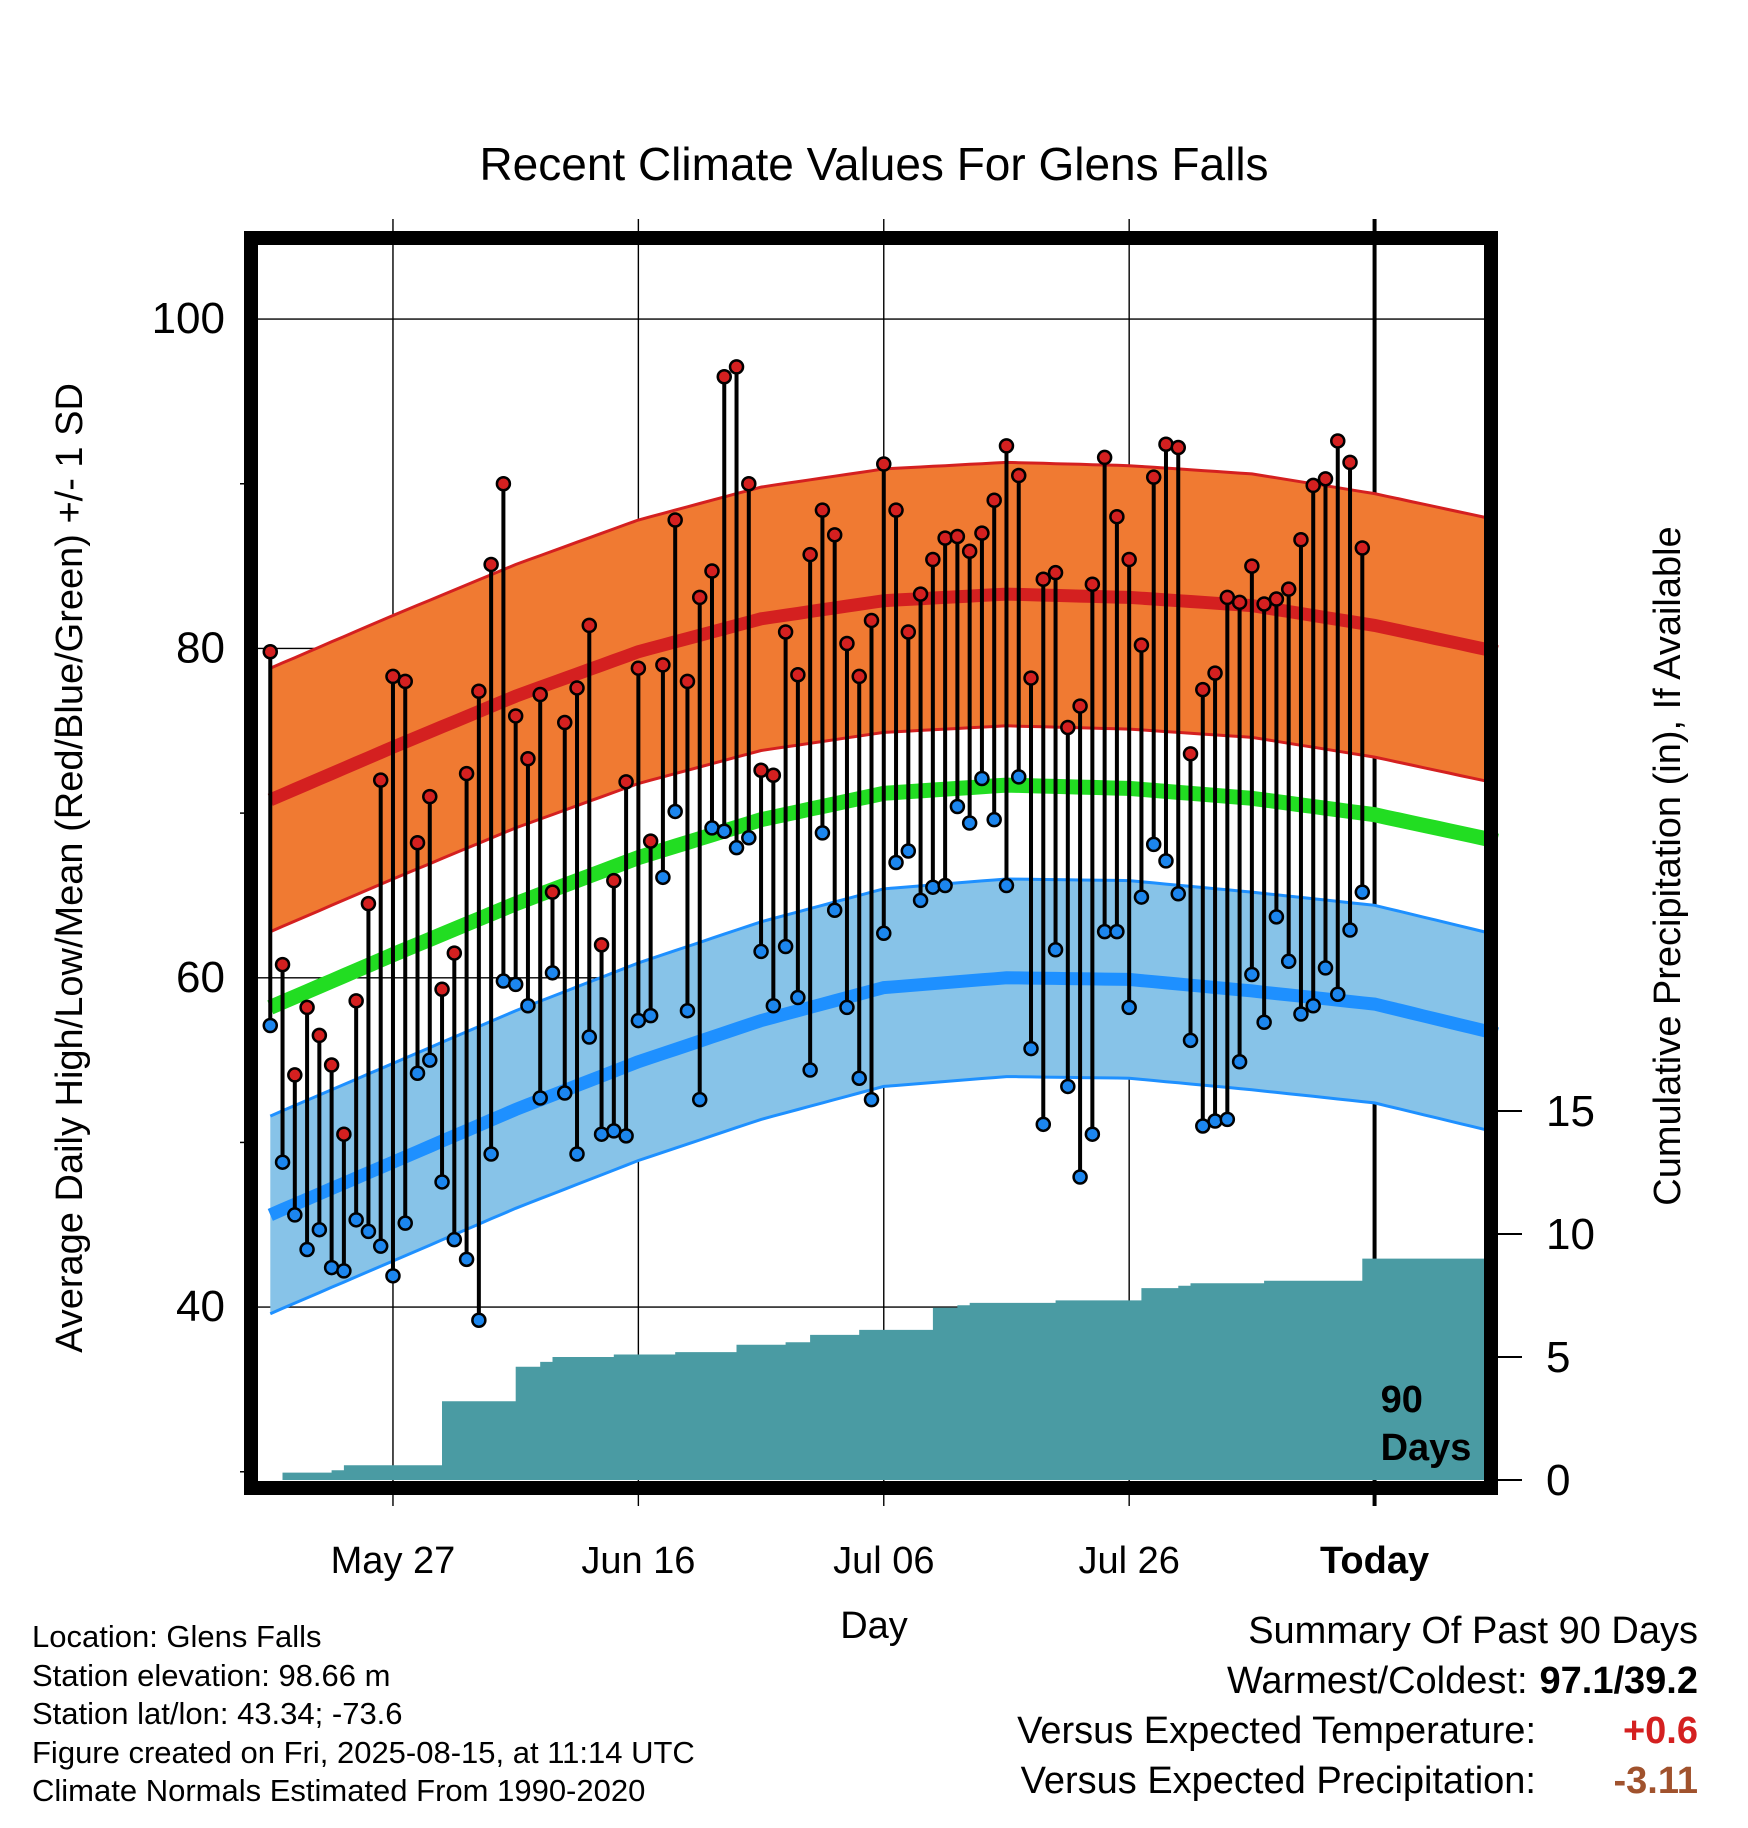  What do you see at coordinates (874, 1626) in the screenshot?
I see `x-axis-label: Day` at bounding box center [874, 1626].